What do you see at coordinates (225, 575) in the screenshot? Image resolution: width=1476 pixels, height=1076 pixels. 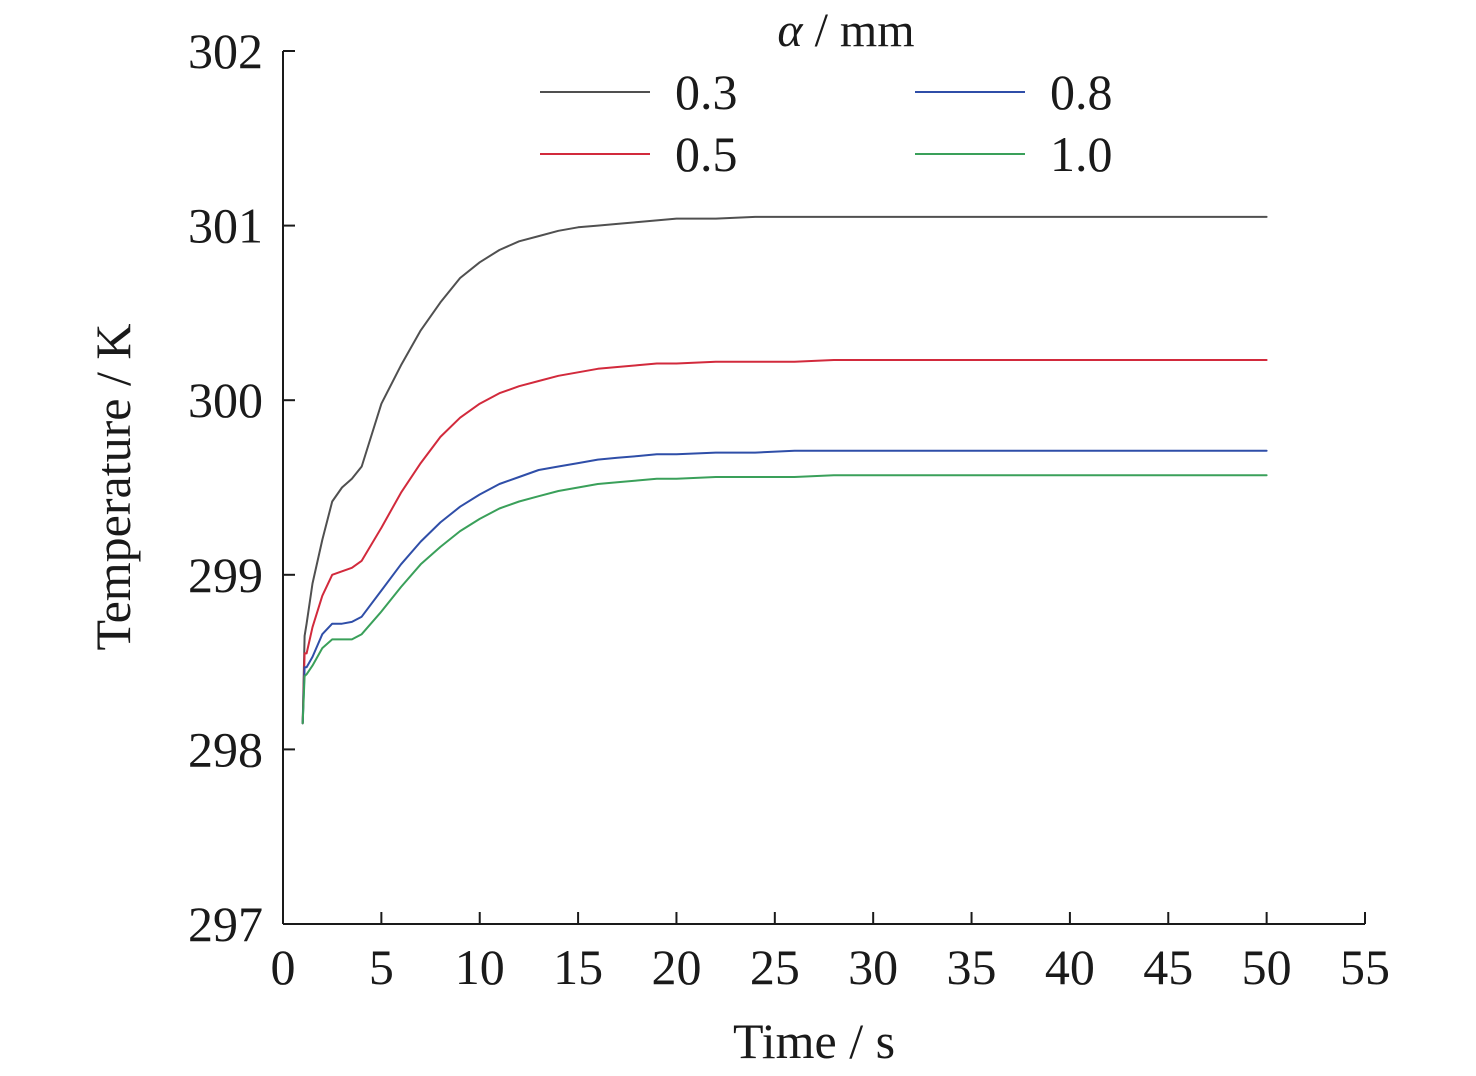 I see `y-tick-label: 299` at bounding box center [225, 575].